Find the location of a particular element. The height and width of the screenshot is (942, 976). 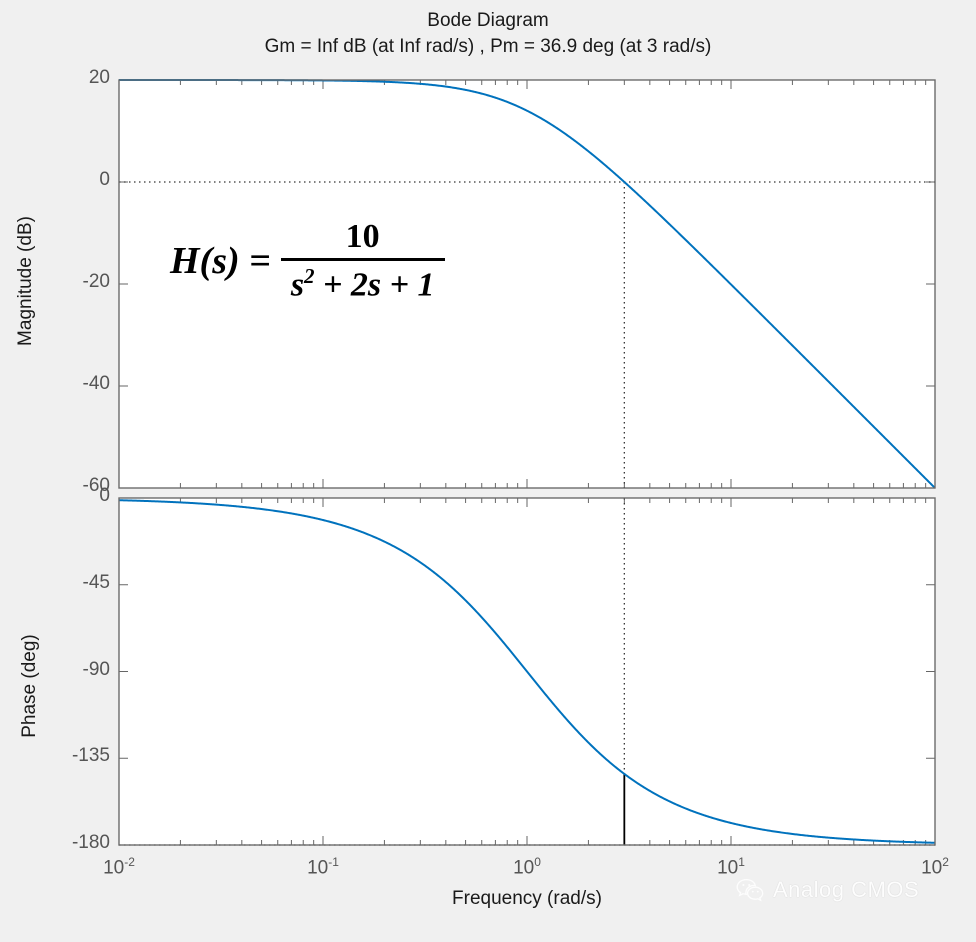

tick-label: -135 is located at coordinates (90, 756).